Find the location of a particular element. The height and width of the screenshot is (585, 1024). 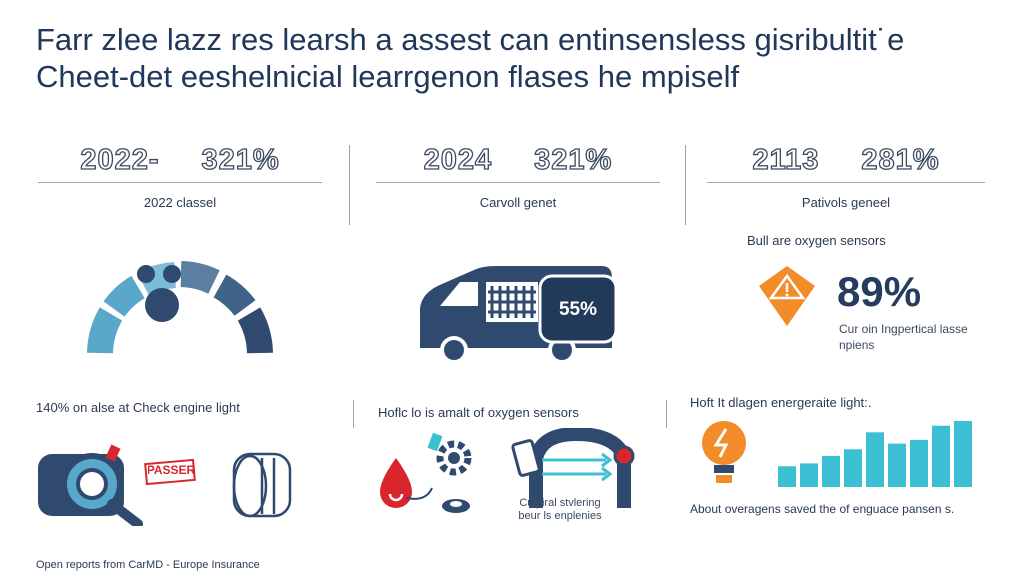

check-engine-label: 140% on alse at Check engine light is located at coordinates (138, 407).